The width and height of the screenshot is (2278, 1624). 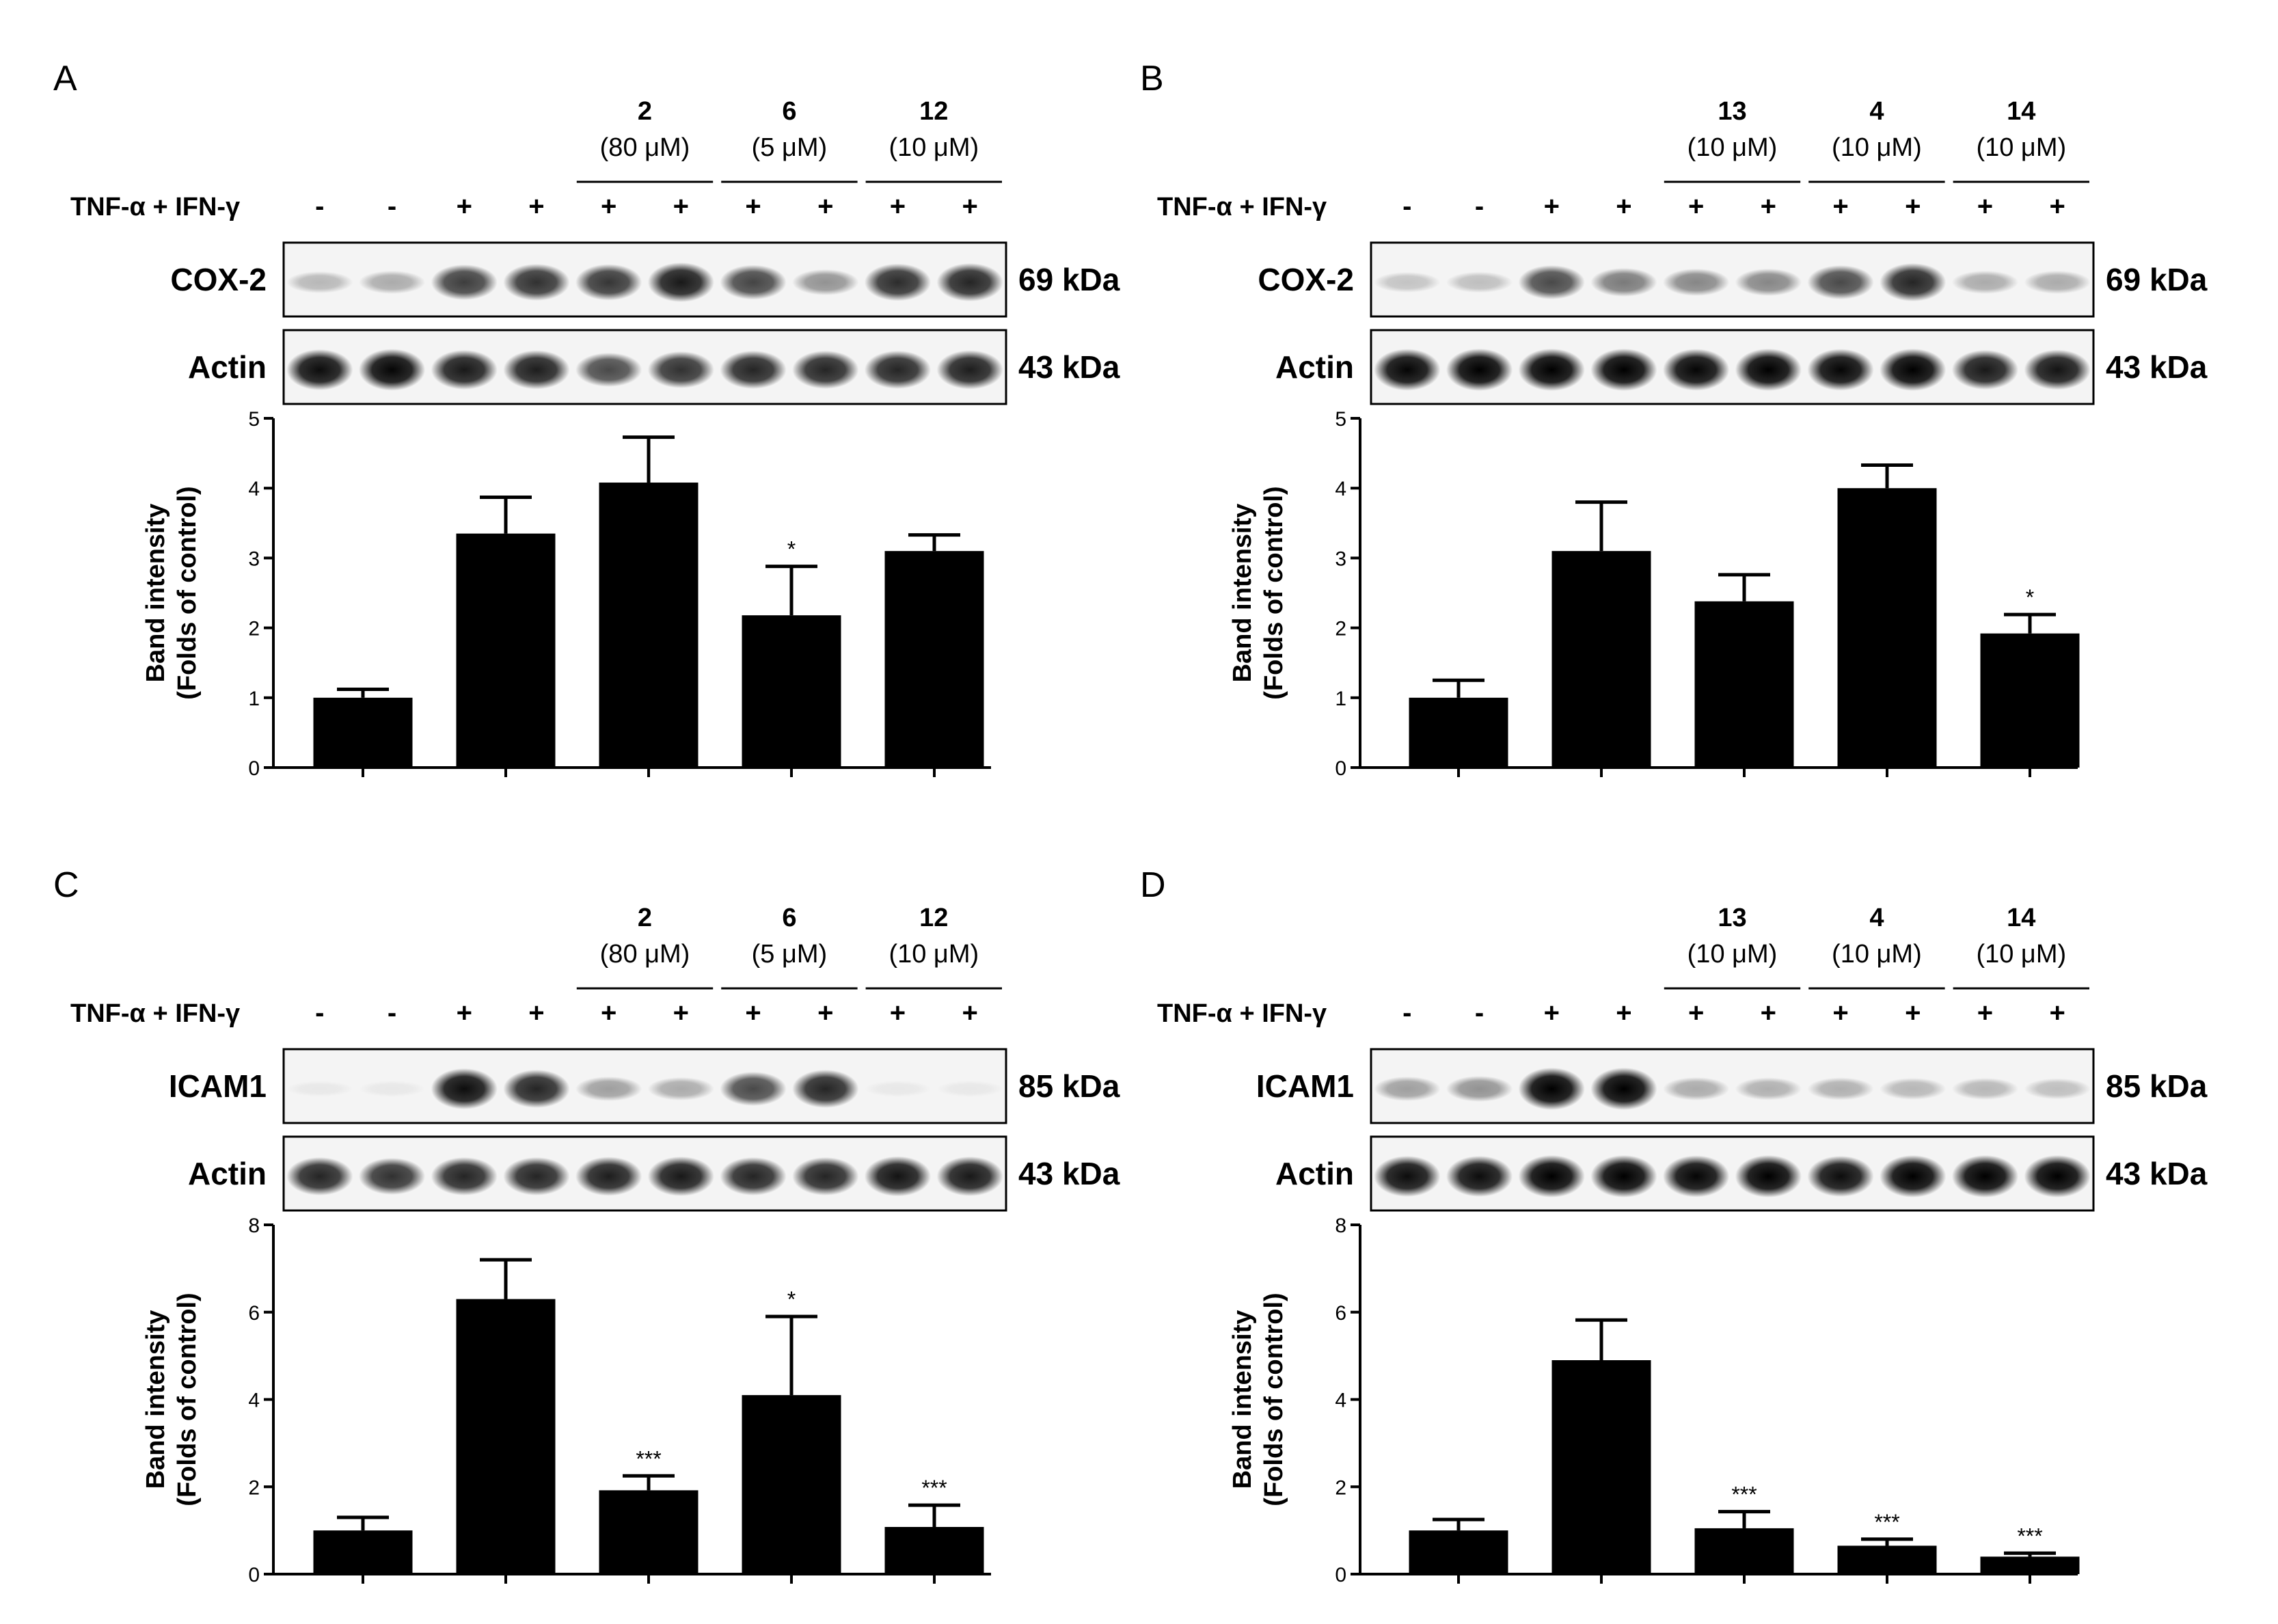 What do you see at coordinates (1153, 885) in the screenshot?
I see `panel-letter: D` at bounding box center [1153, 885].